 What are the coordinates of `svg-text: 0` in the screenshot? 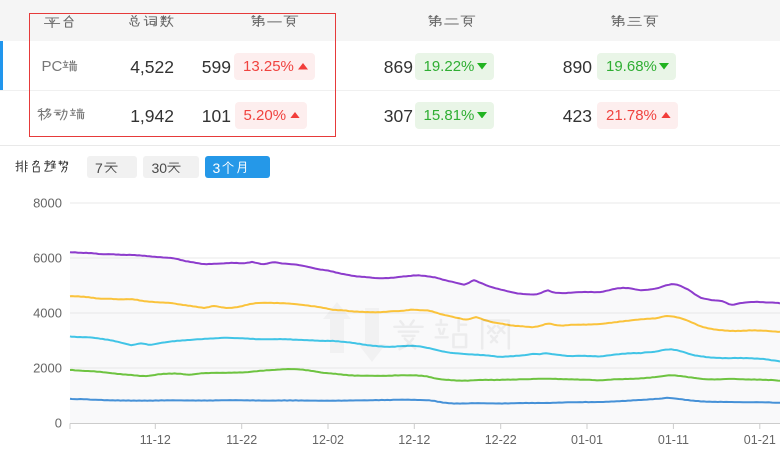 It's located at (58, 423).